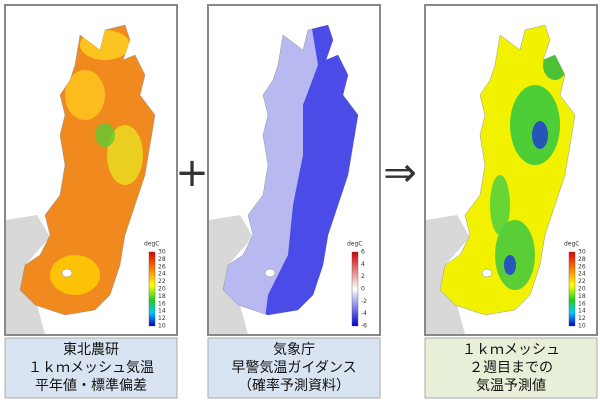 The width and height of the screenshot is (600, 402). I want to click on caption-line: 早警気温ガイダンス, so click(293, 368).